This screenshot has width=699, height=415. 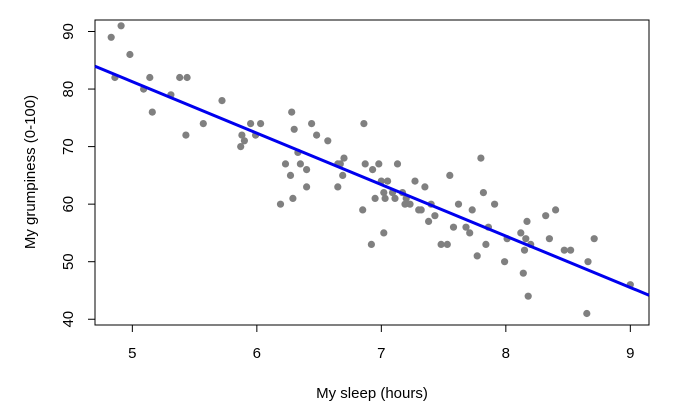 What do you see at coordinates (68, 204) in the screenshot?
I see `y-tick-label: 60` at bounding box center [68, 204].